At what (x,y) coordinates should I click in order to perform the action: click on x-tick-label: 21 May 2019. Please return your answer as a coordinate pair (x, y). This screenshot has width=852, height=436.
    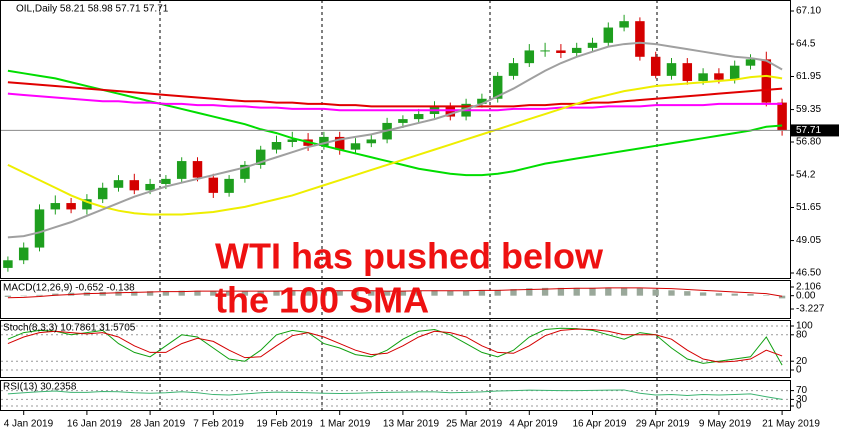
    Looking at the image, I should click on (791, 424).